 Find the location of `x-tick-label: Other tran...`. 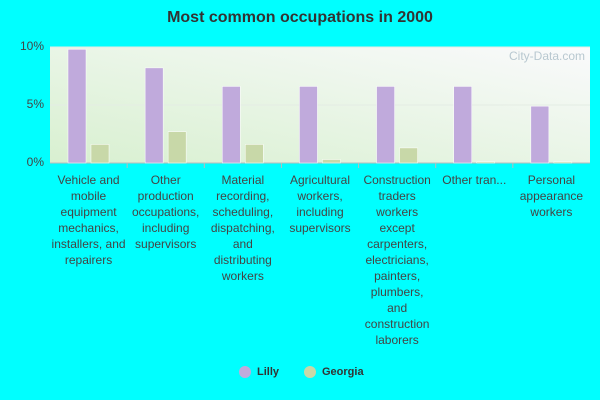

x-tick-label: Other tran... is located at coordinates (474, 180).